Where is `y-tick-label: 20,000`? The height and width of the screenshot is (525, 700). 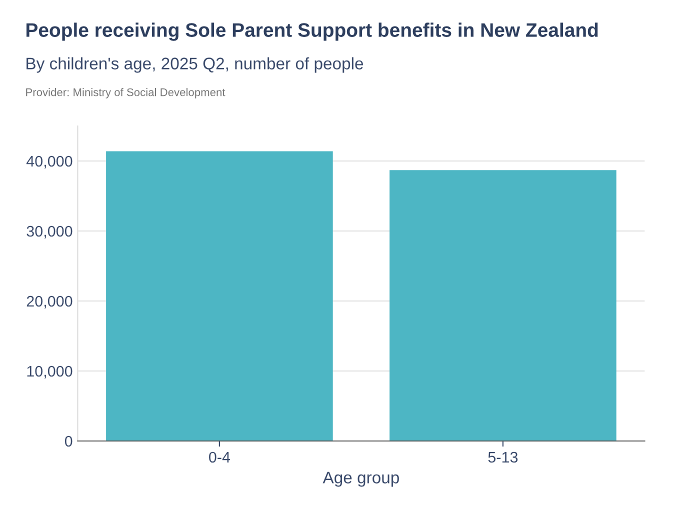 y-tick-label: 20,000 is located at coordinates (49, 302).